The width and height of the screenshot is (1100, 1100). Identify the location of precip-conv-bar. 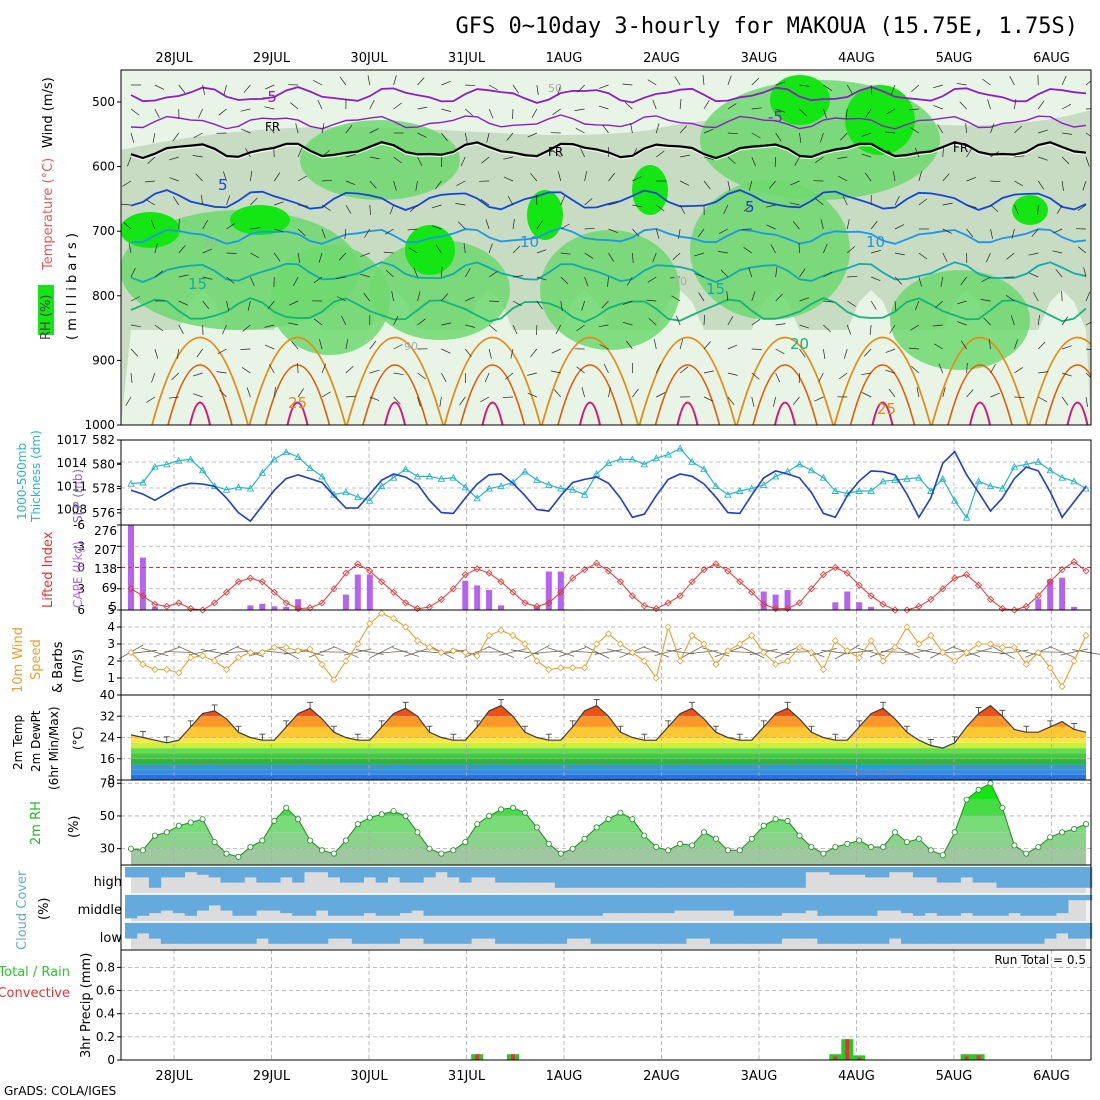
(835, 1058).